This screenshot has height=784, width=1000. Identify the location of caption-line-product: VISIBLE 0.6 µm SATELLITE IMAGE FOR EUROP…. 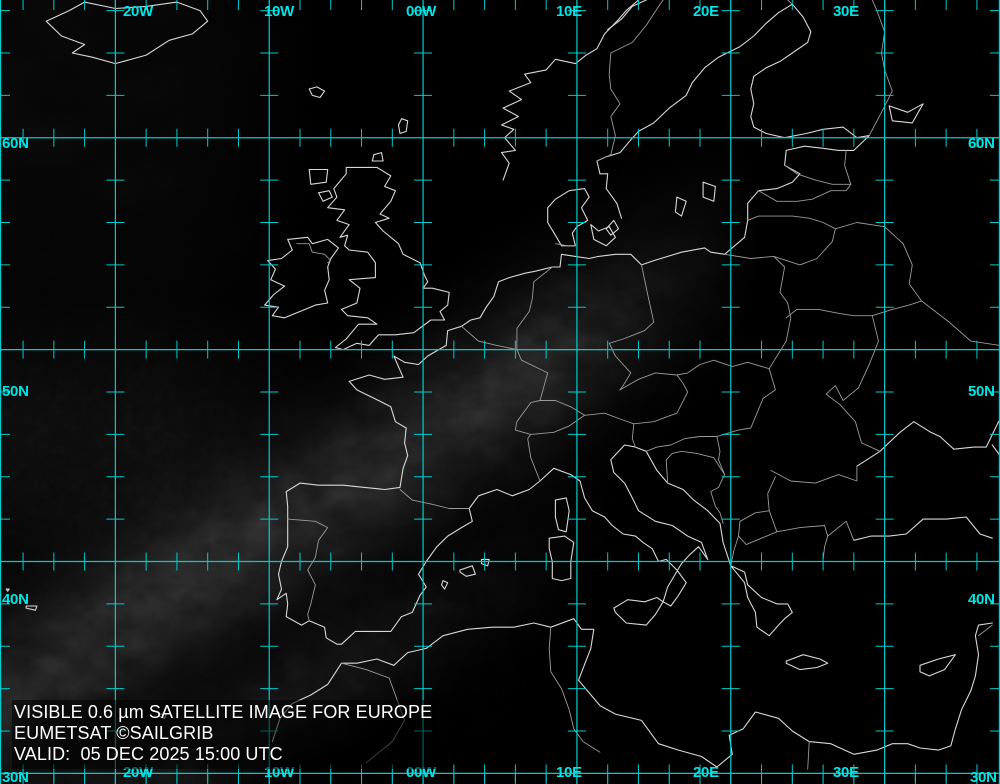
(223, 712).